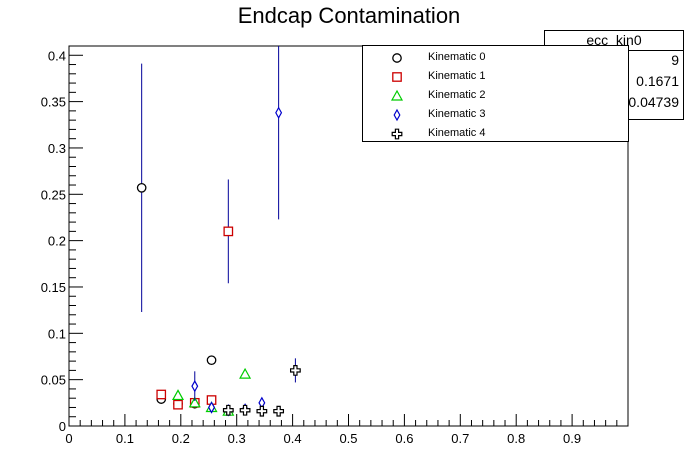 The height and width of the screenshot is (474, 698). Describe the element at coordinates (53, 287) in the screenshot. I see `y-tick-label: 0.15` at that location.